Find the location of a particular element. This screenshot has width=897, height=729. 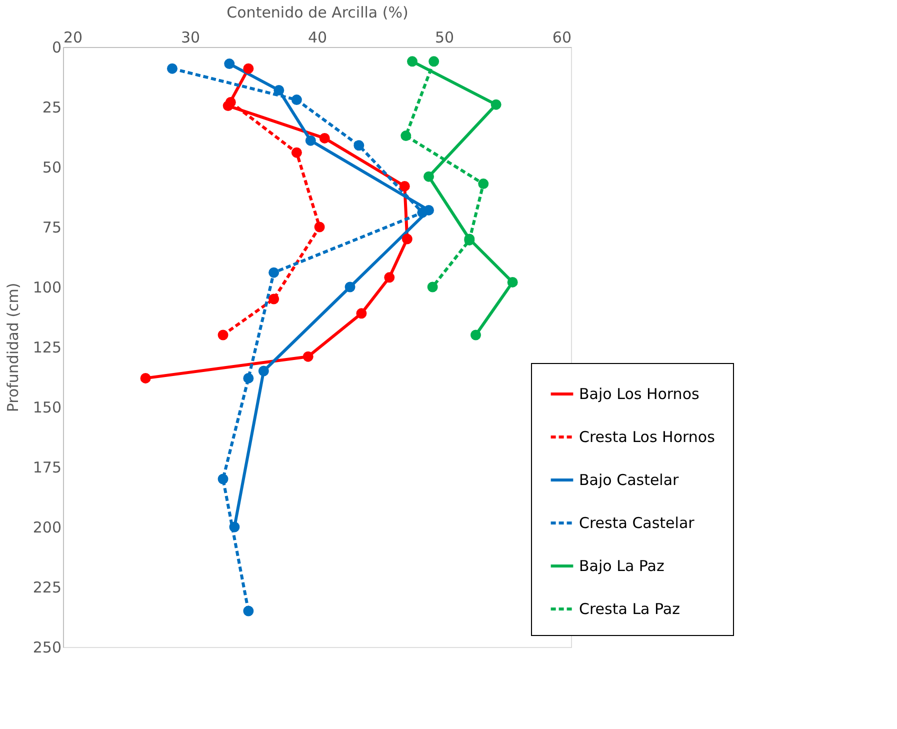

x-tick-label: 30 is located at coordinates (190, 37).